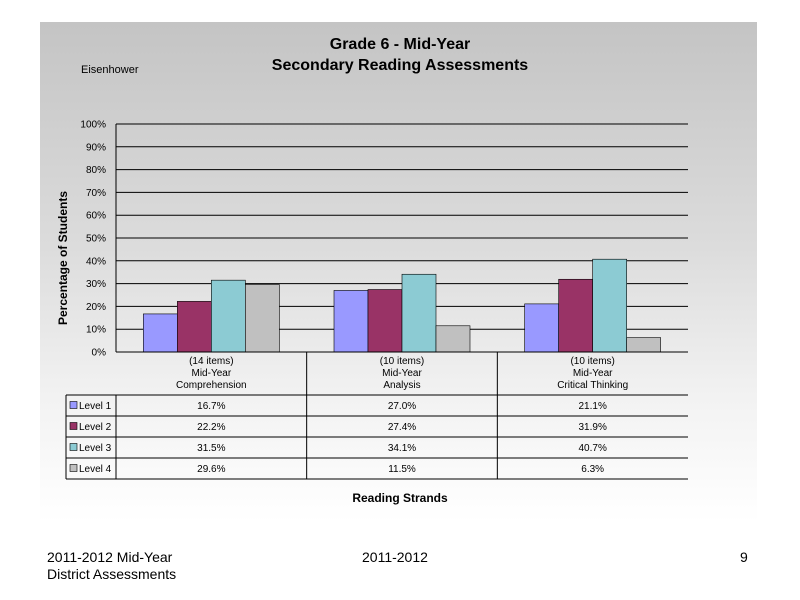  What do you see at coordinates (95, 427) in the screenshot?
I see `legend-label: Level 2` at bounding box center [95, 427].